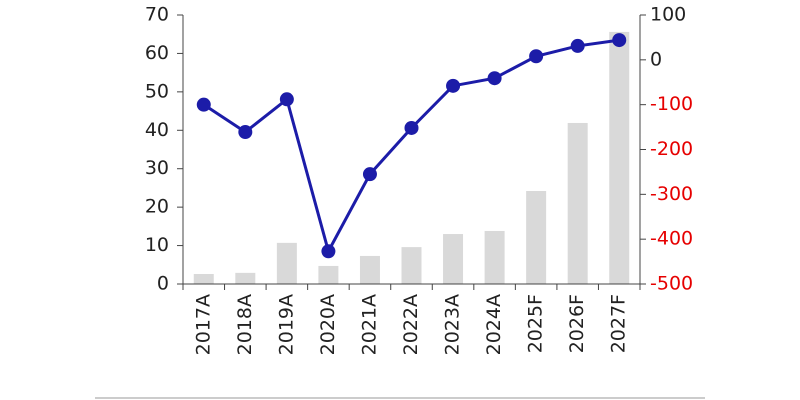 This screenshot has width=800, height=400. I want to click on x-tick-label: 2024A, so click(494, 324).